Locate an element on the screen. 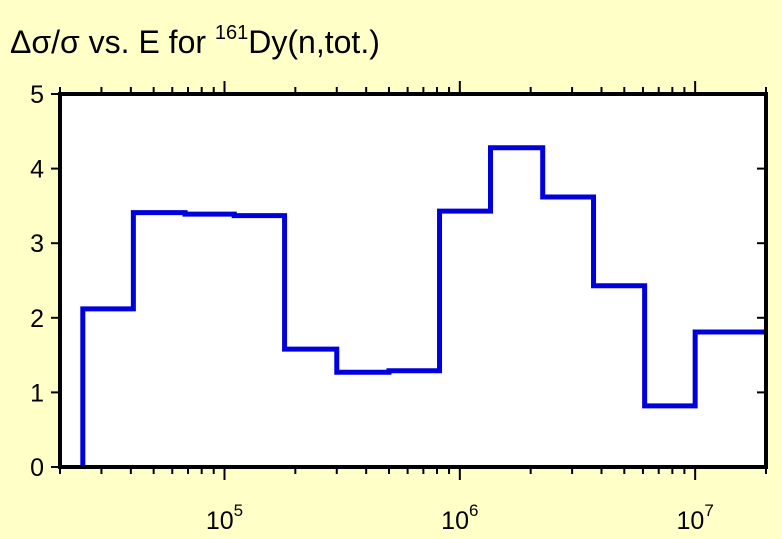 This screenshot has height=539, width=782. x-tick-label: 10⁵ is located at coordinates (224, 518).